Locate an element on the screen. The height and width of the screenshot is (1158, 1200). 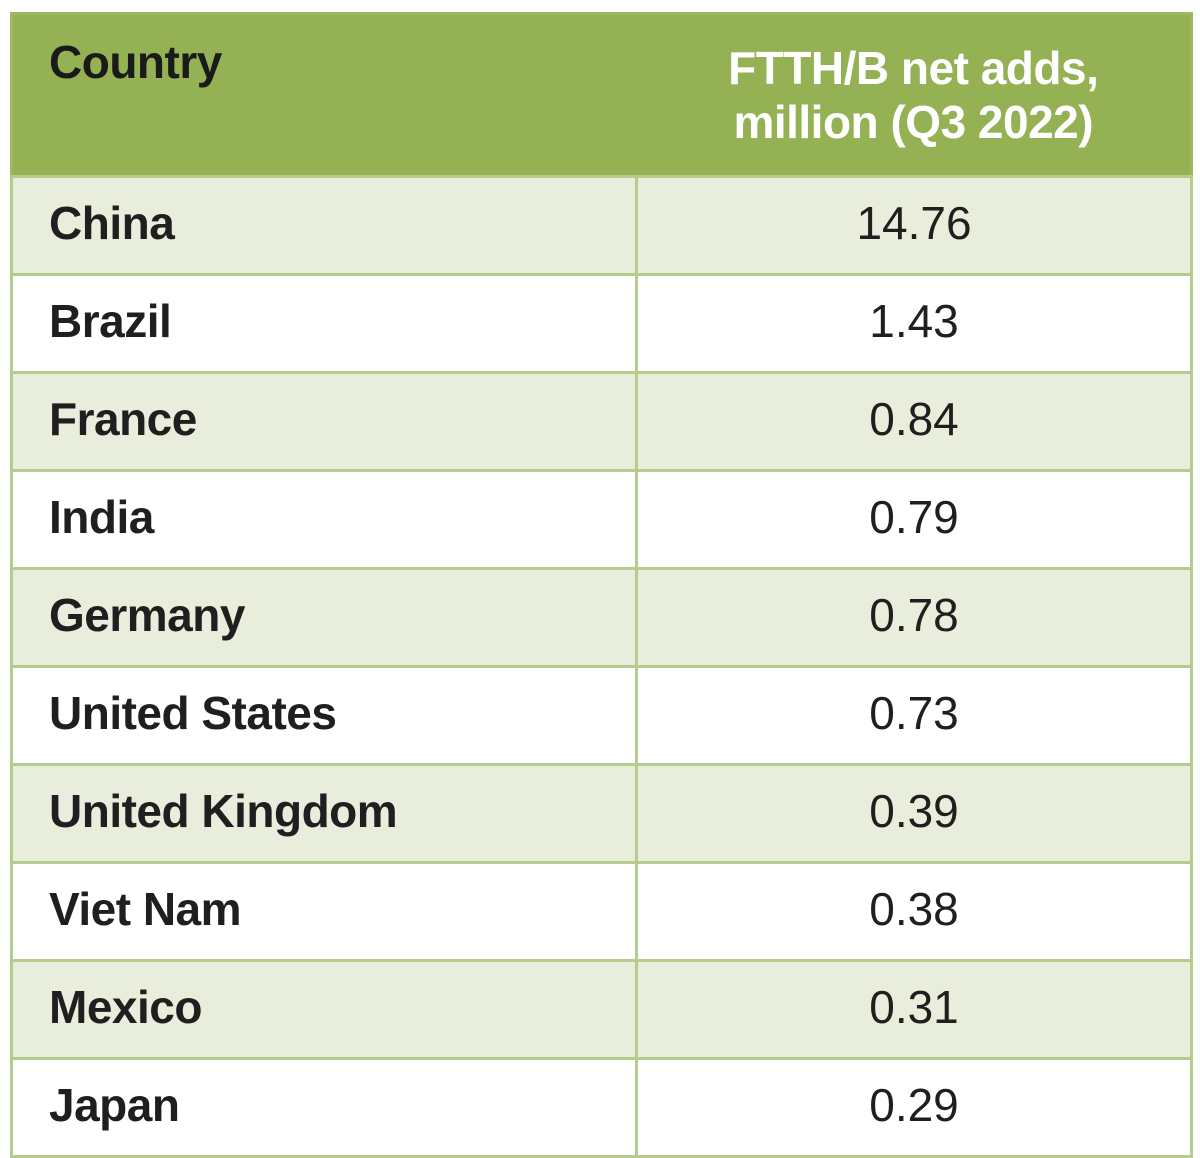
table-row: Mexico 0.31 is located at coordinates (601, 1009).